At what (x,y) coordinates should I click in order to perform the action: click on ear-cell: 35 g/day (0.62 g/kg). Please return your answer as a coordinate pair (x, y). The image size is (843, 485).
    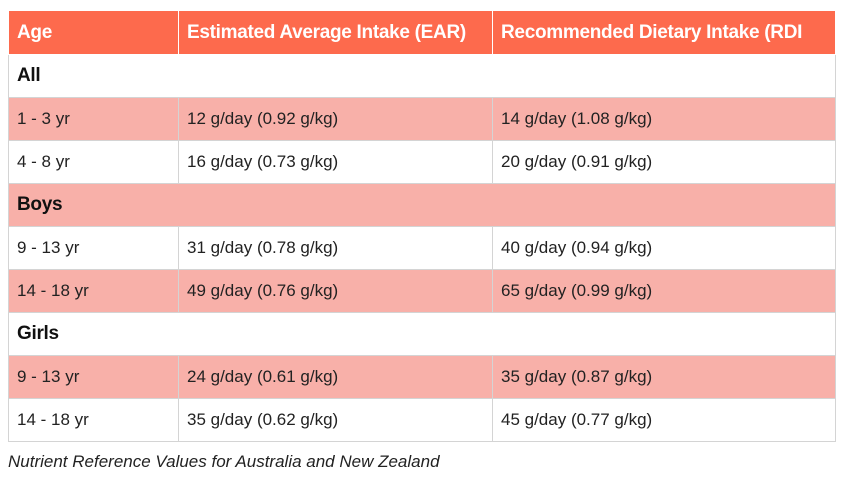
    Looking at the image, I should click on (335, 420).